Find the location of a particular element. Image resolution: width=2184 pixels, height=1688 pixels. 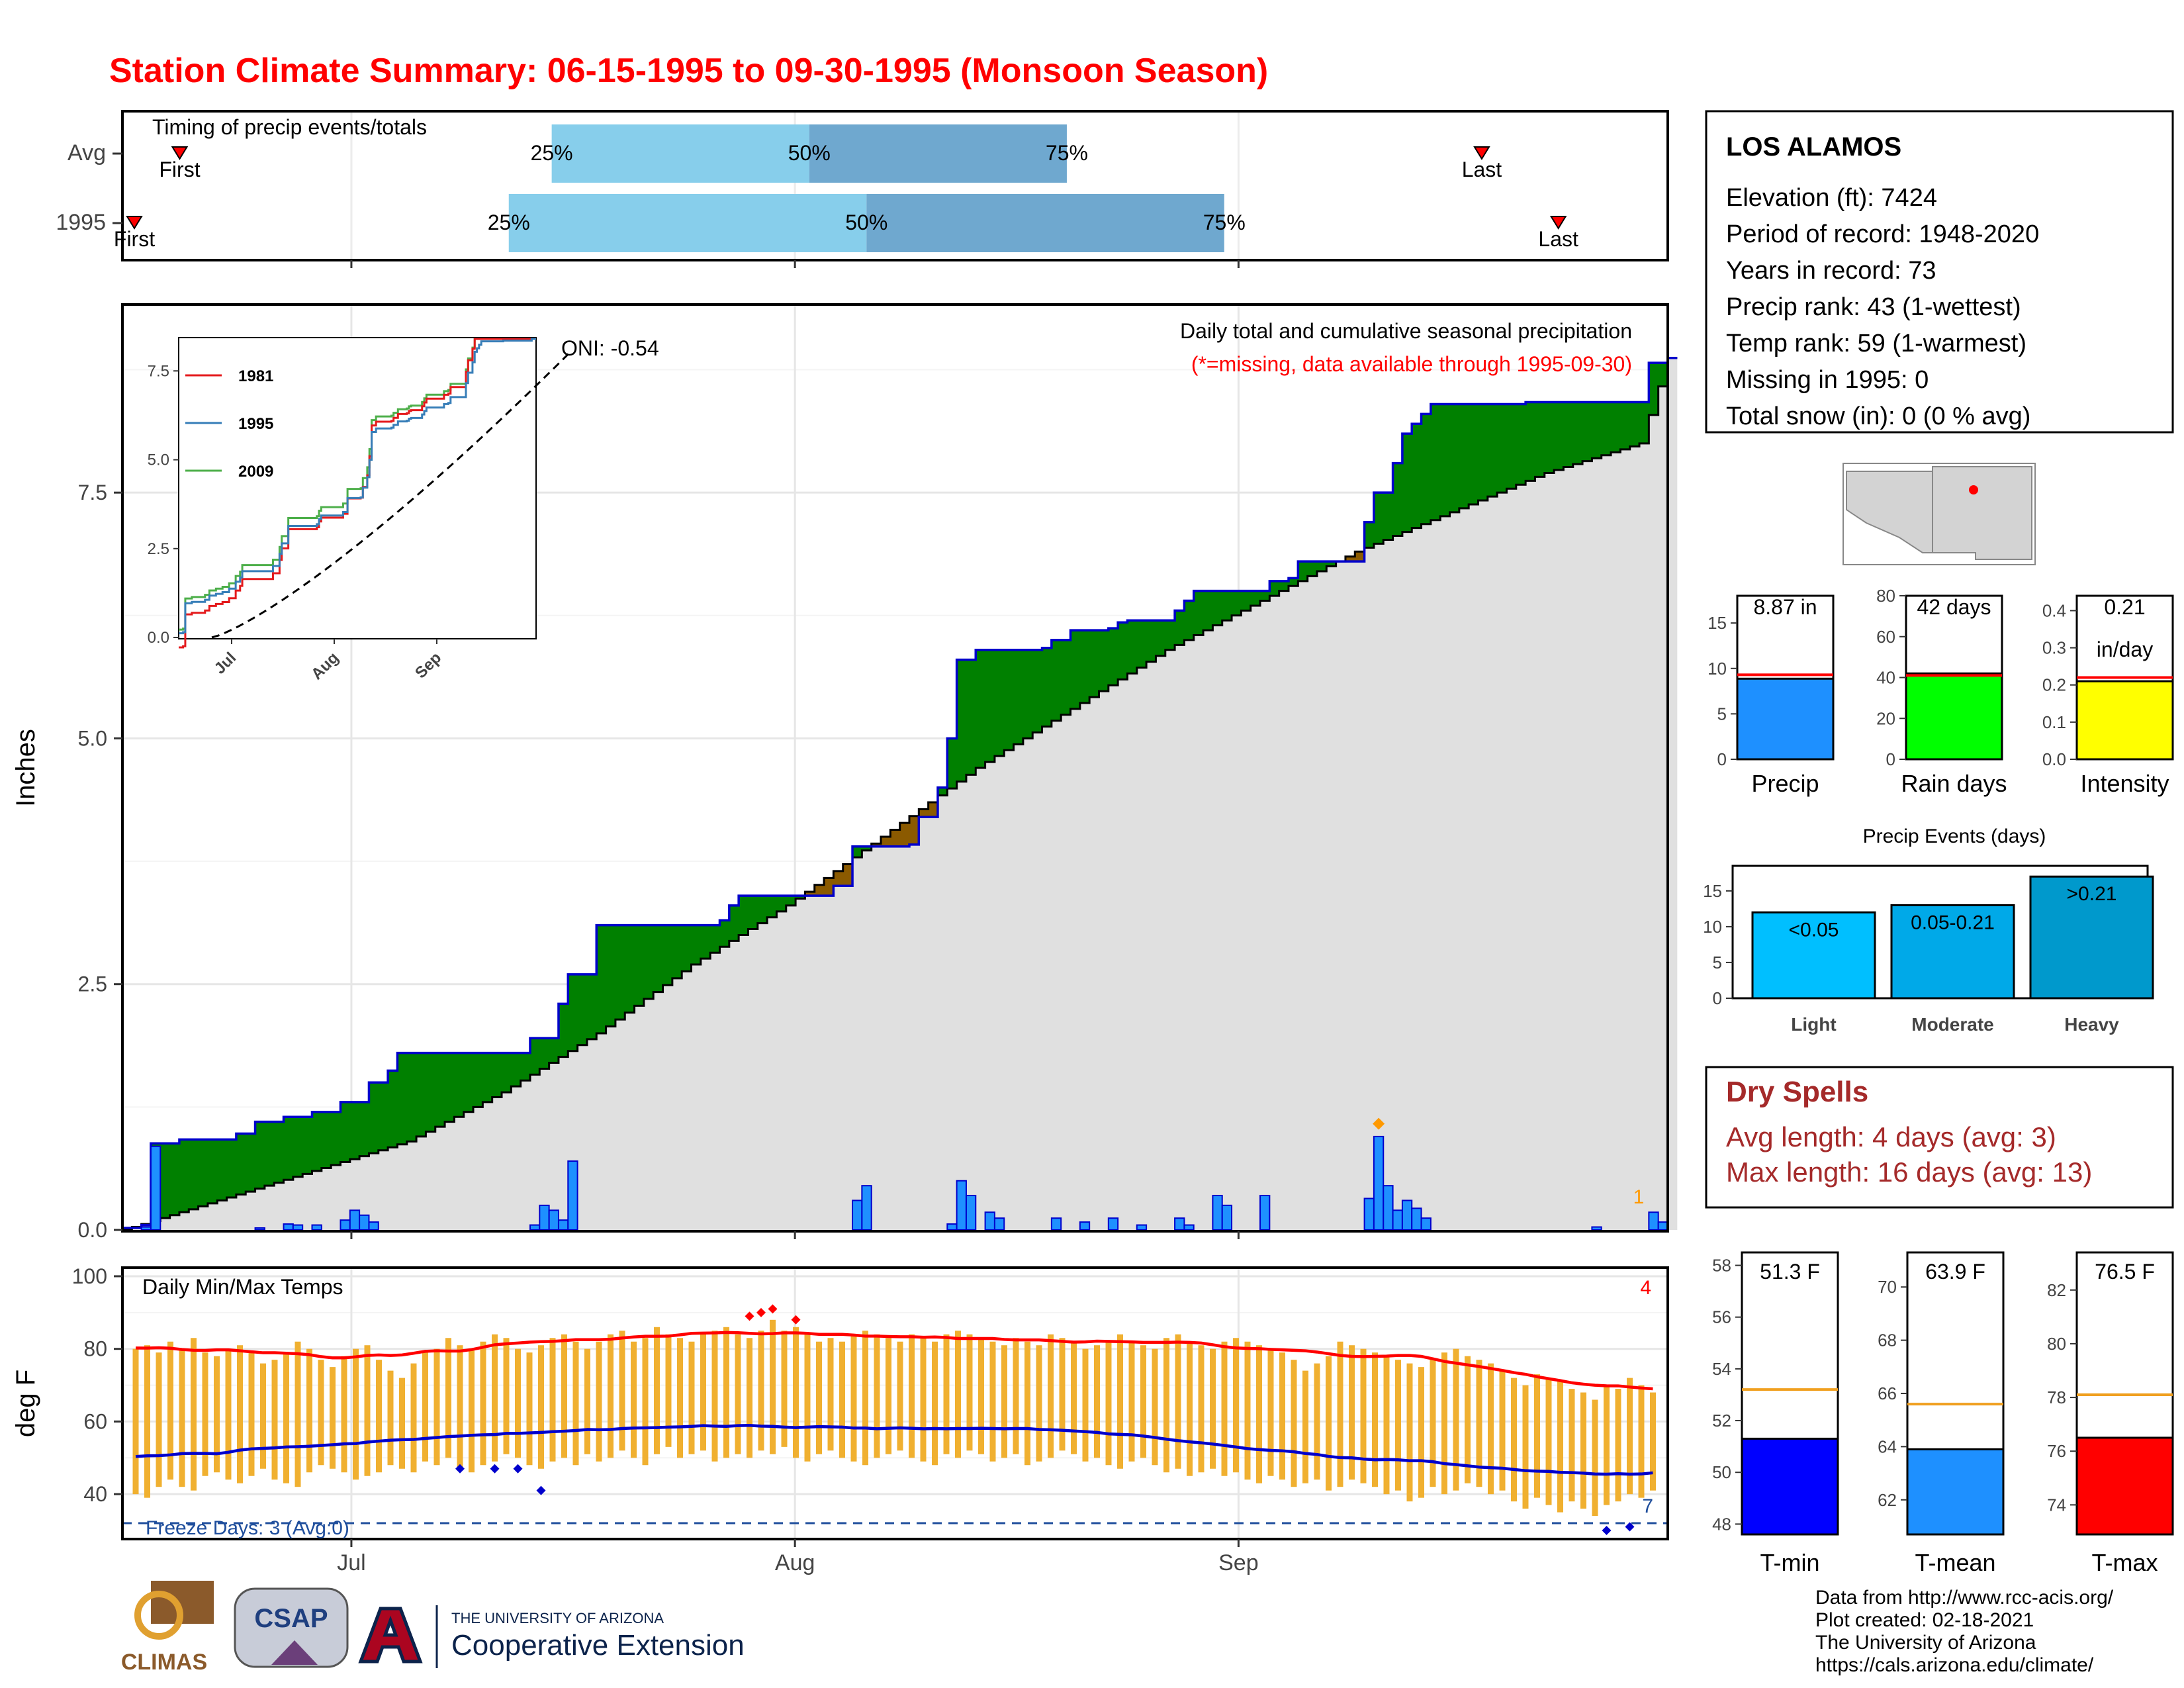

timing-last-marker is located at coordinates (1558, 223).